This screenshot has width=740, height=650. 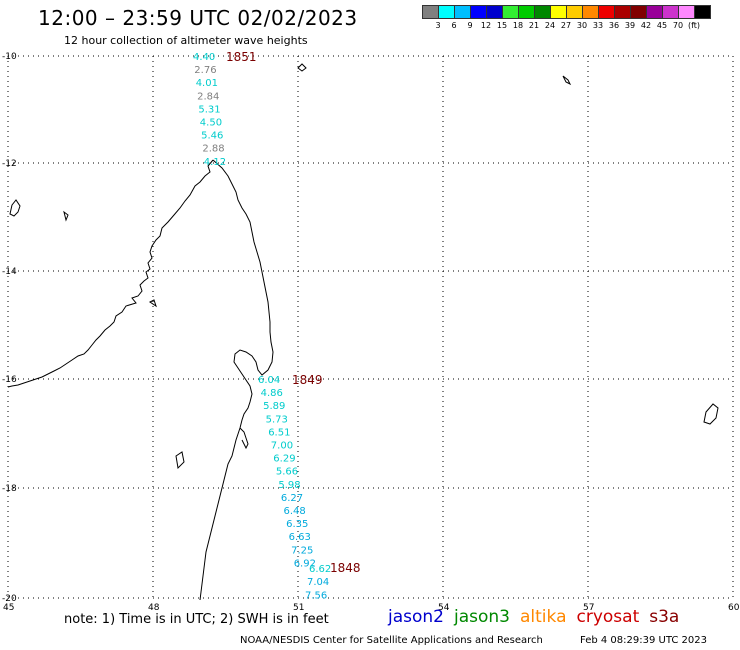 What do you see at coordinates (198, 18) in the screenshot?
I see `map-title: 12:00 – 23:59 UTC 02/02/2023` at bounding box center [198, 18].